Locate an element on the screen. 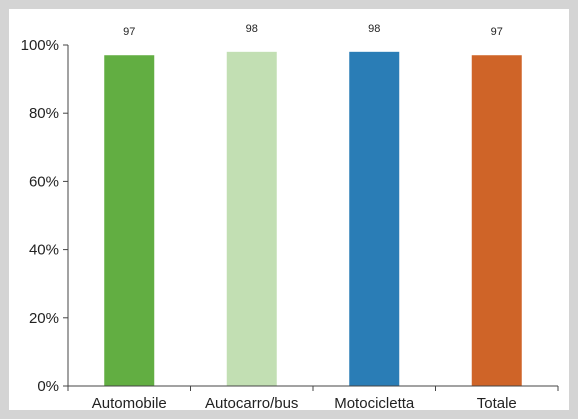 Image resolution: width=578 pixels, height=419 pixels. y-tick-label: 100% is located at coordinates (40, 45).